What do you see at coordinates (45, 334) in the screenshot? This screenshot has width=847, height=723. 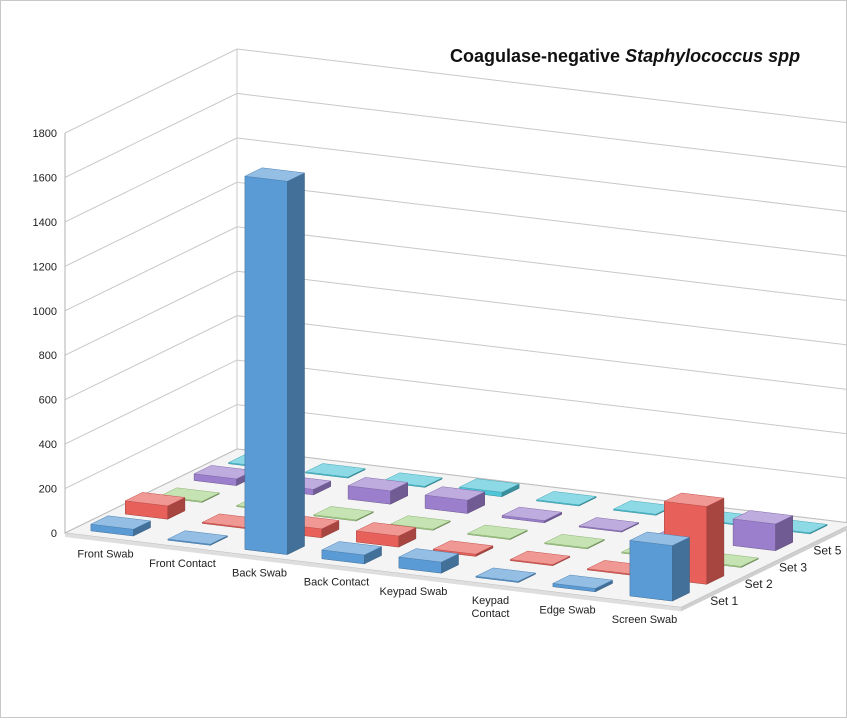 I see `y-axis: 0 200 400 600 800 1000 1200 1400 1600 1800` at bounding box center [45, 334].